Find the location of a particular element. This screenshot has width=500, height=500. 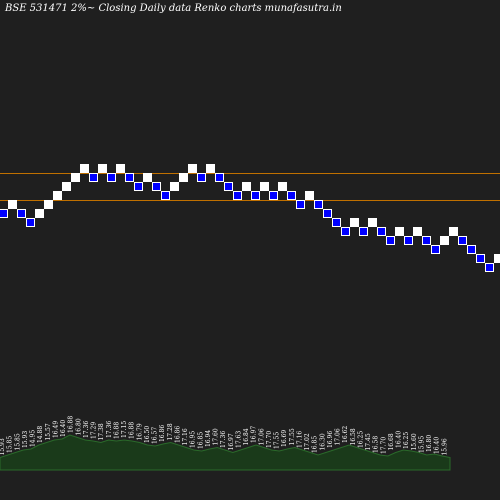

volume-label: 14.95 is located at coordinates (33, 438).